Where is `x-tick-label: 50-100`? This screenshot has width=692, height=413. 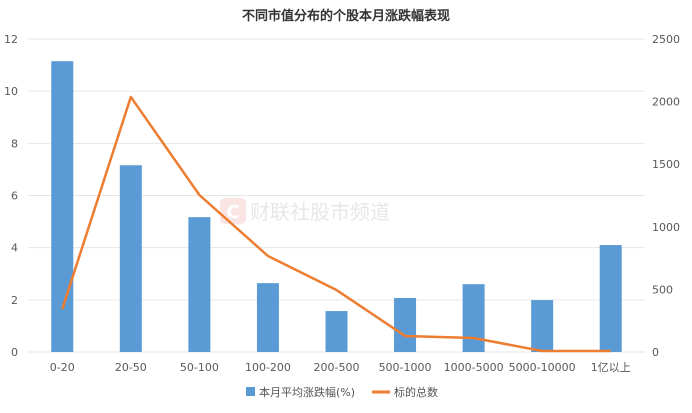 x-tick-label: 50-100 is located at coordinates (199, 367).